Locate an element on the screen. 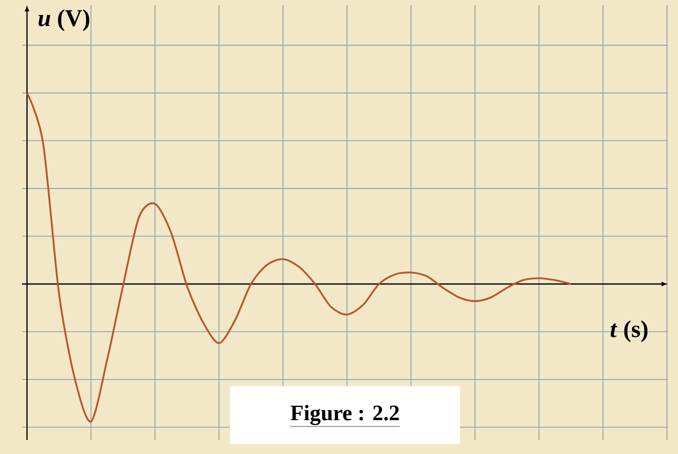 The width and height of the screenshot is (678, 454). annotation: Figure : 2.2 is located at coordinates (344, 415).